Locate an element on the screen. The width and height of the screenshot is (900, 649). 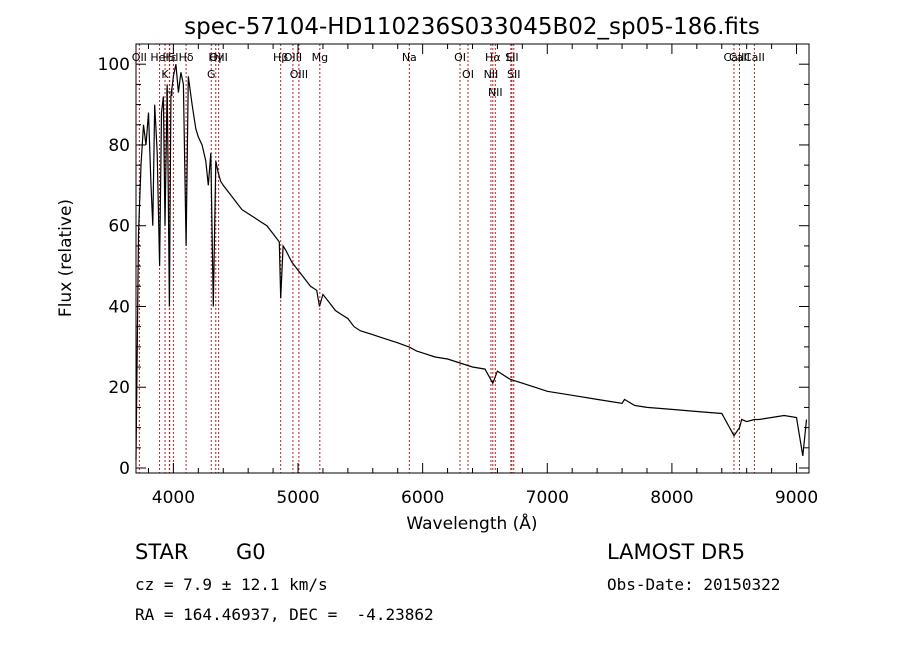
line-marker-label: Na is located at coordinates (409, 57).